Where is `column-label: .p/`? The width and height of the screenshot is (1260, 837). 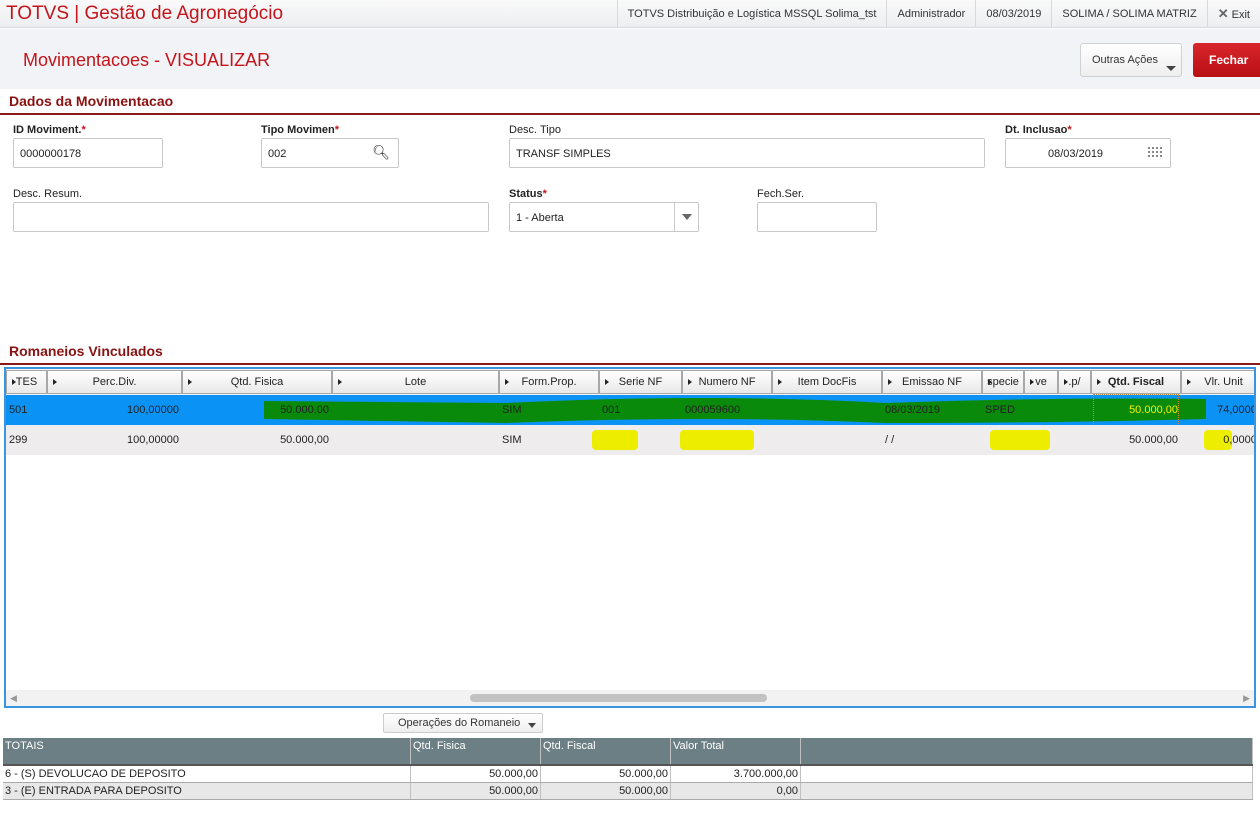 column-label: .p/ is located at coordinates (1074, 382).